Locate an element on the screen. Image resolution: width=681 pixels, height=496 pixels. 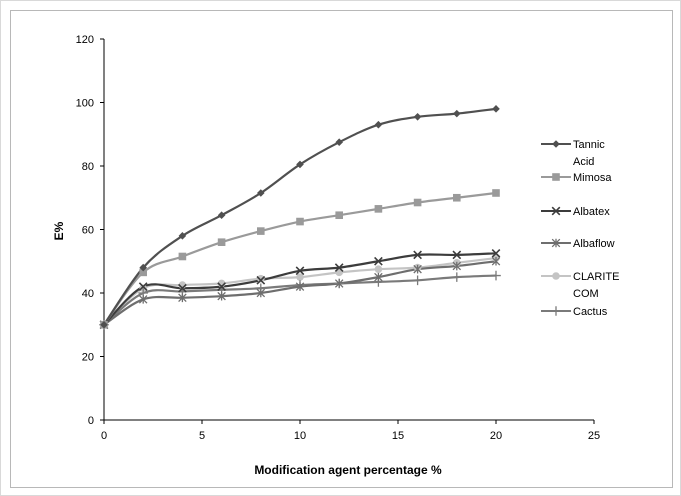
y-tick-label: 80 is located at coordinates (88, 167).